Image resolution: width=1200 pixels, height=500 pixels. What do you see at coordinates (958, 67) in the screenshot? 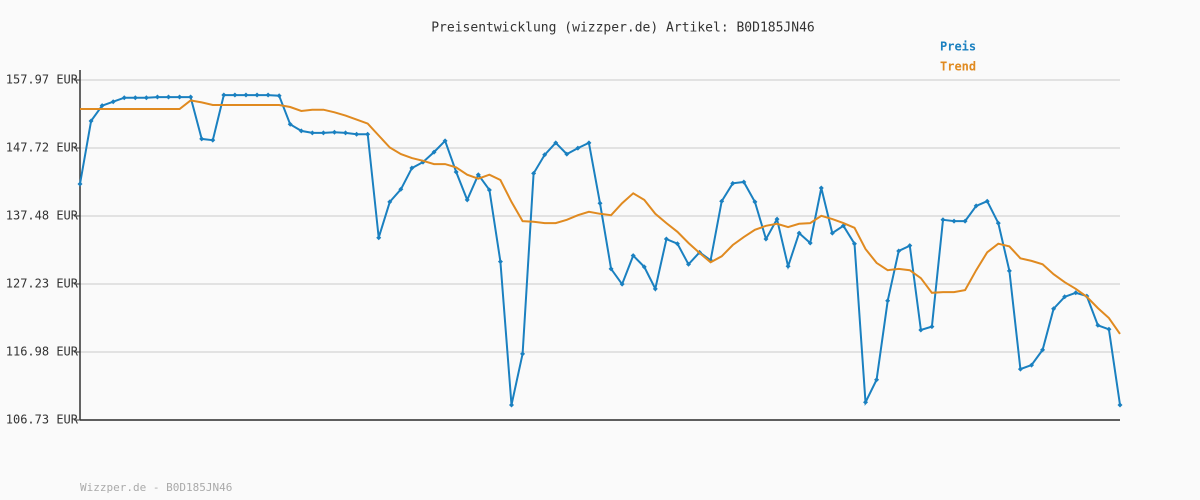
I see `legend-entry: Trend` at bounding box center [958, 67].